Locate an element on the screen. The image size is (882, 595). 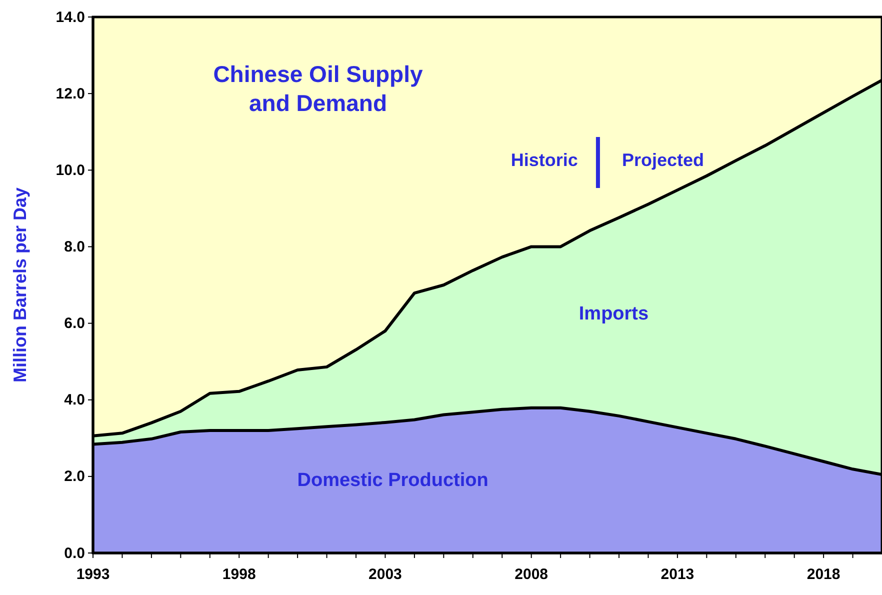
annotation: Projected is located at coordinates (663, 160).